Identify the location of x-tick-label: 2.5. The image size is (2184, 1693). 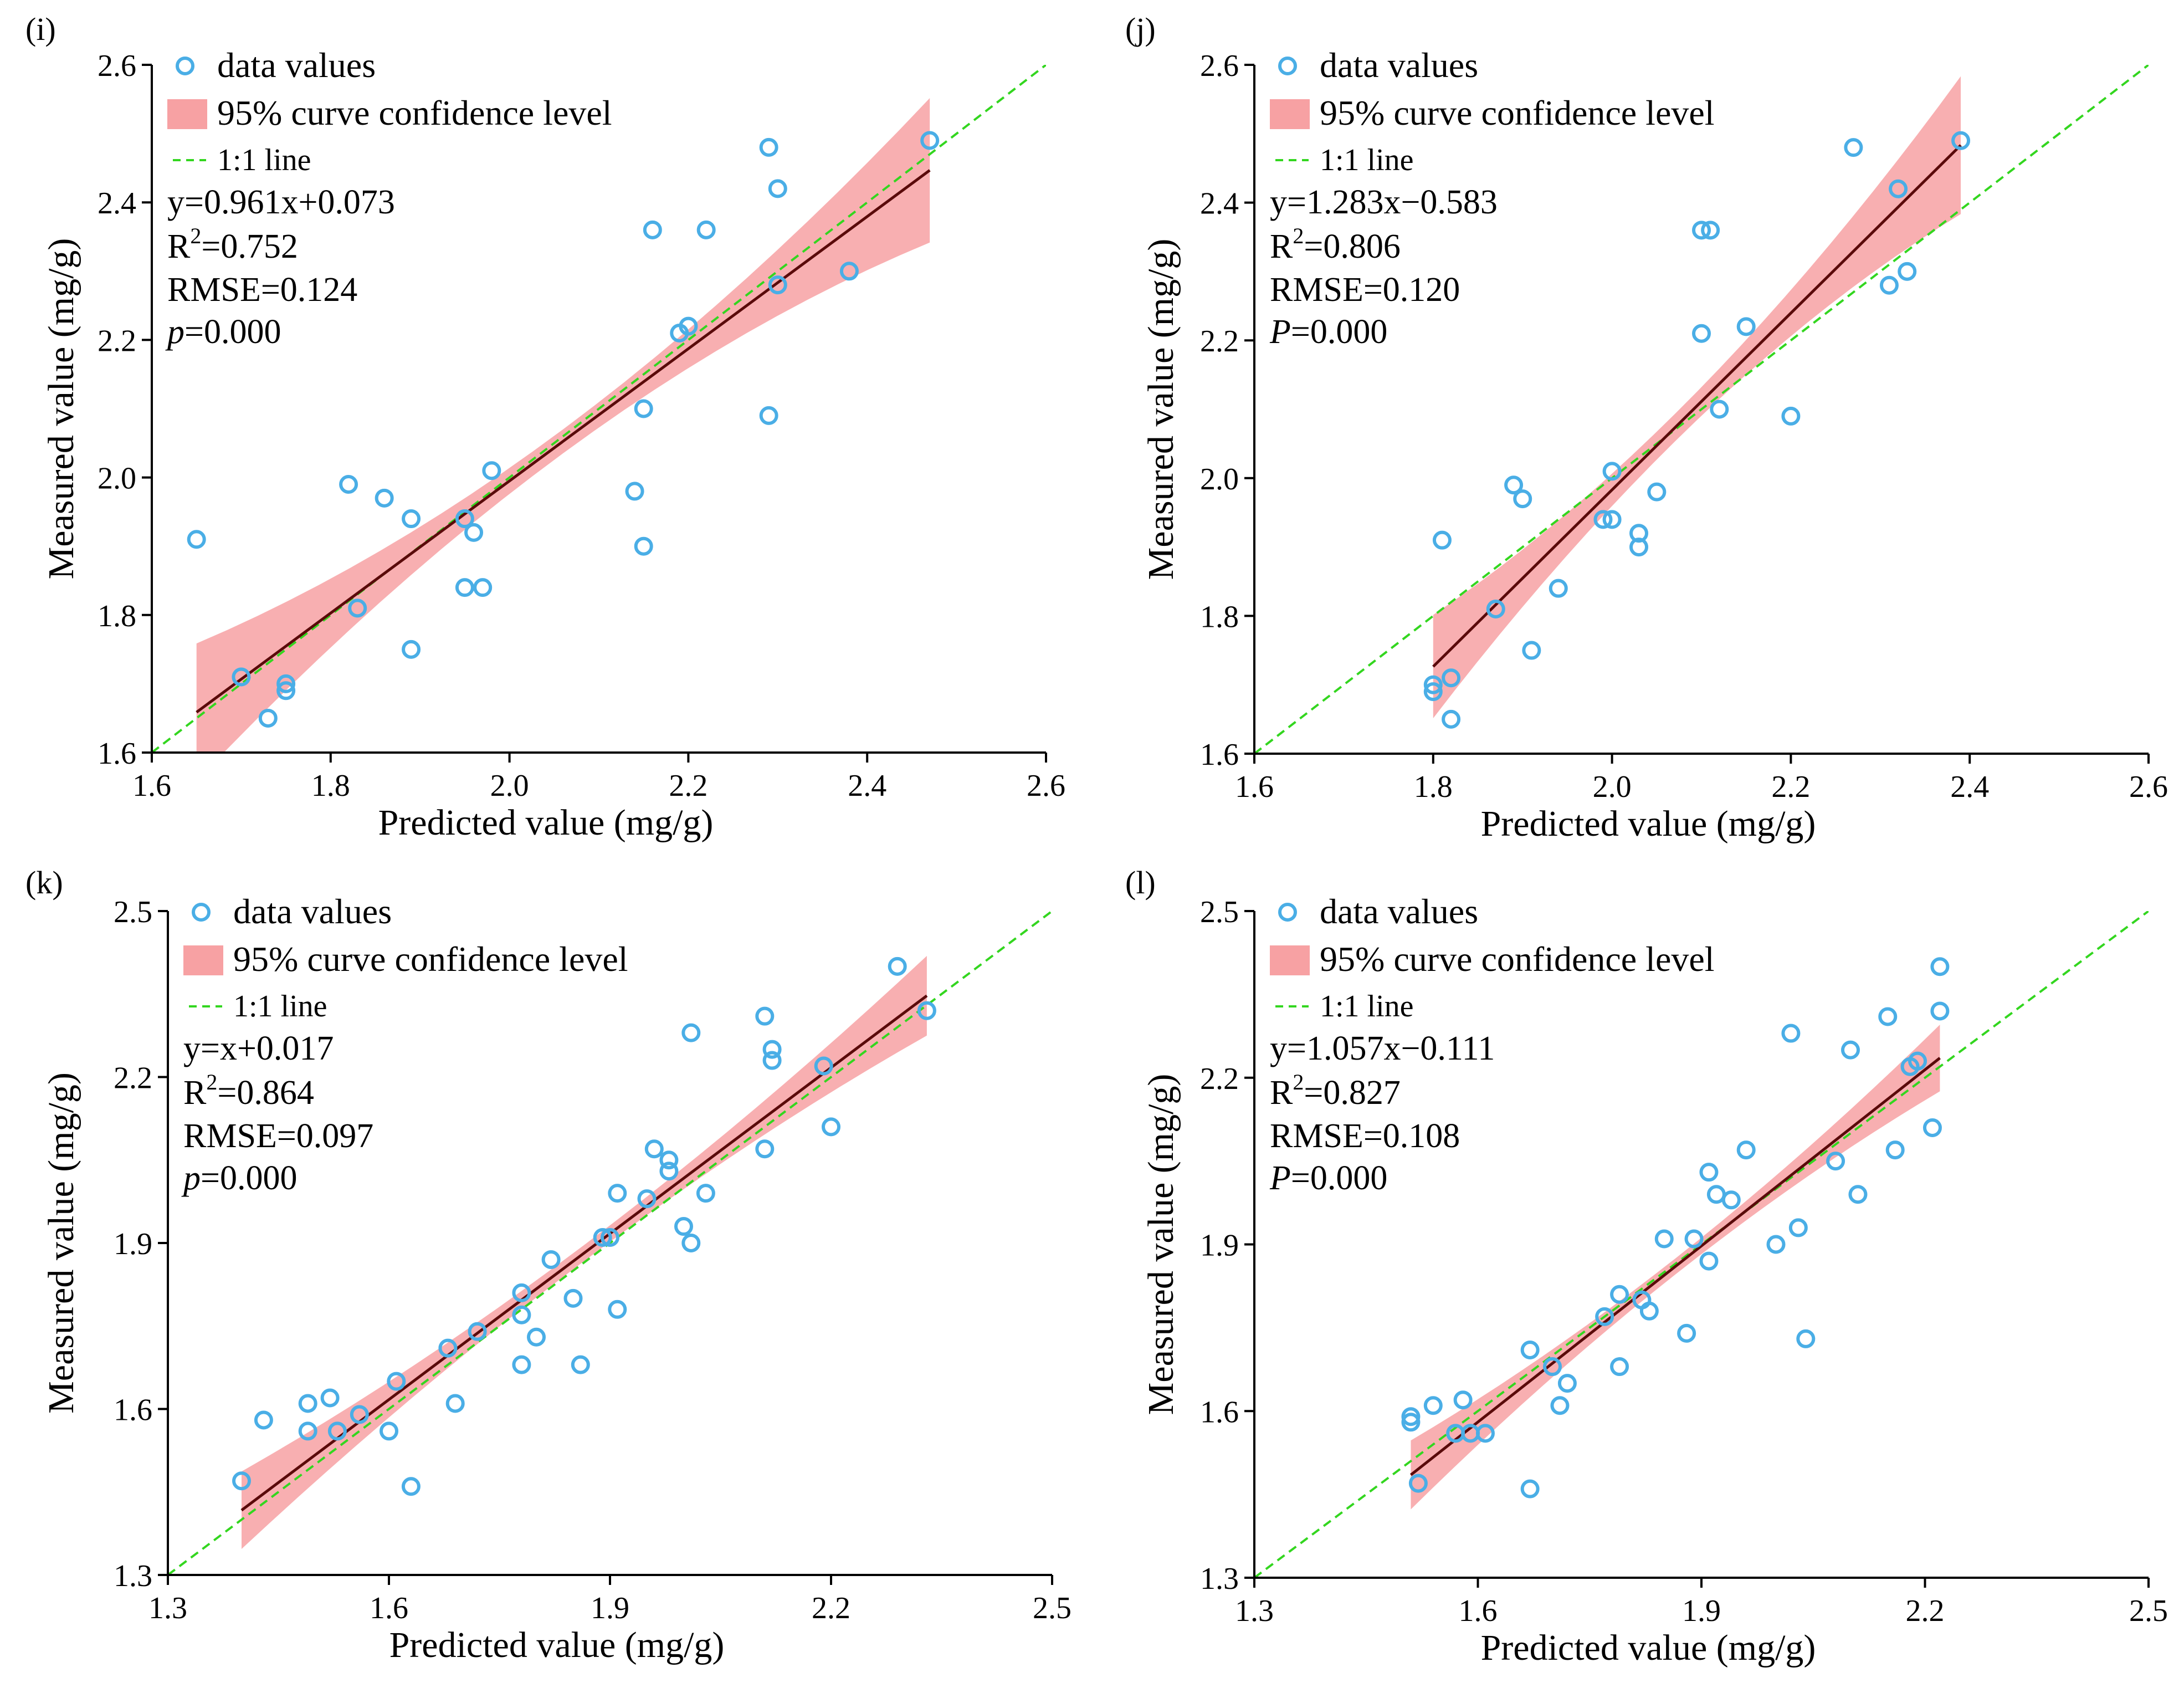
(2148, 1611).